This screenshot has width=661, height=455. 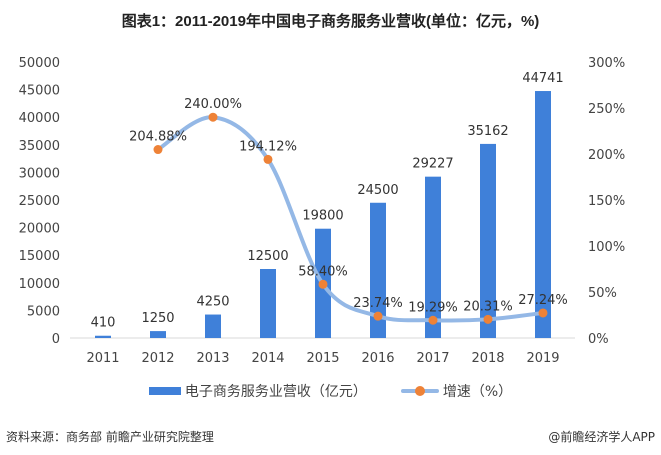 What do you see at coordinates (433, 307) in the screenshot?
I see `growth-data-label: 19.29%` at bounding box center [433, 307].